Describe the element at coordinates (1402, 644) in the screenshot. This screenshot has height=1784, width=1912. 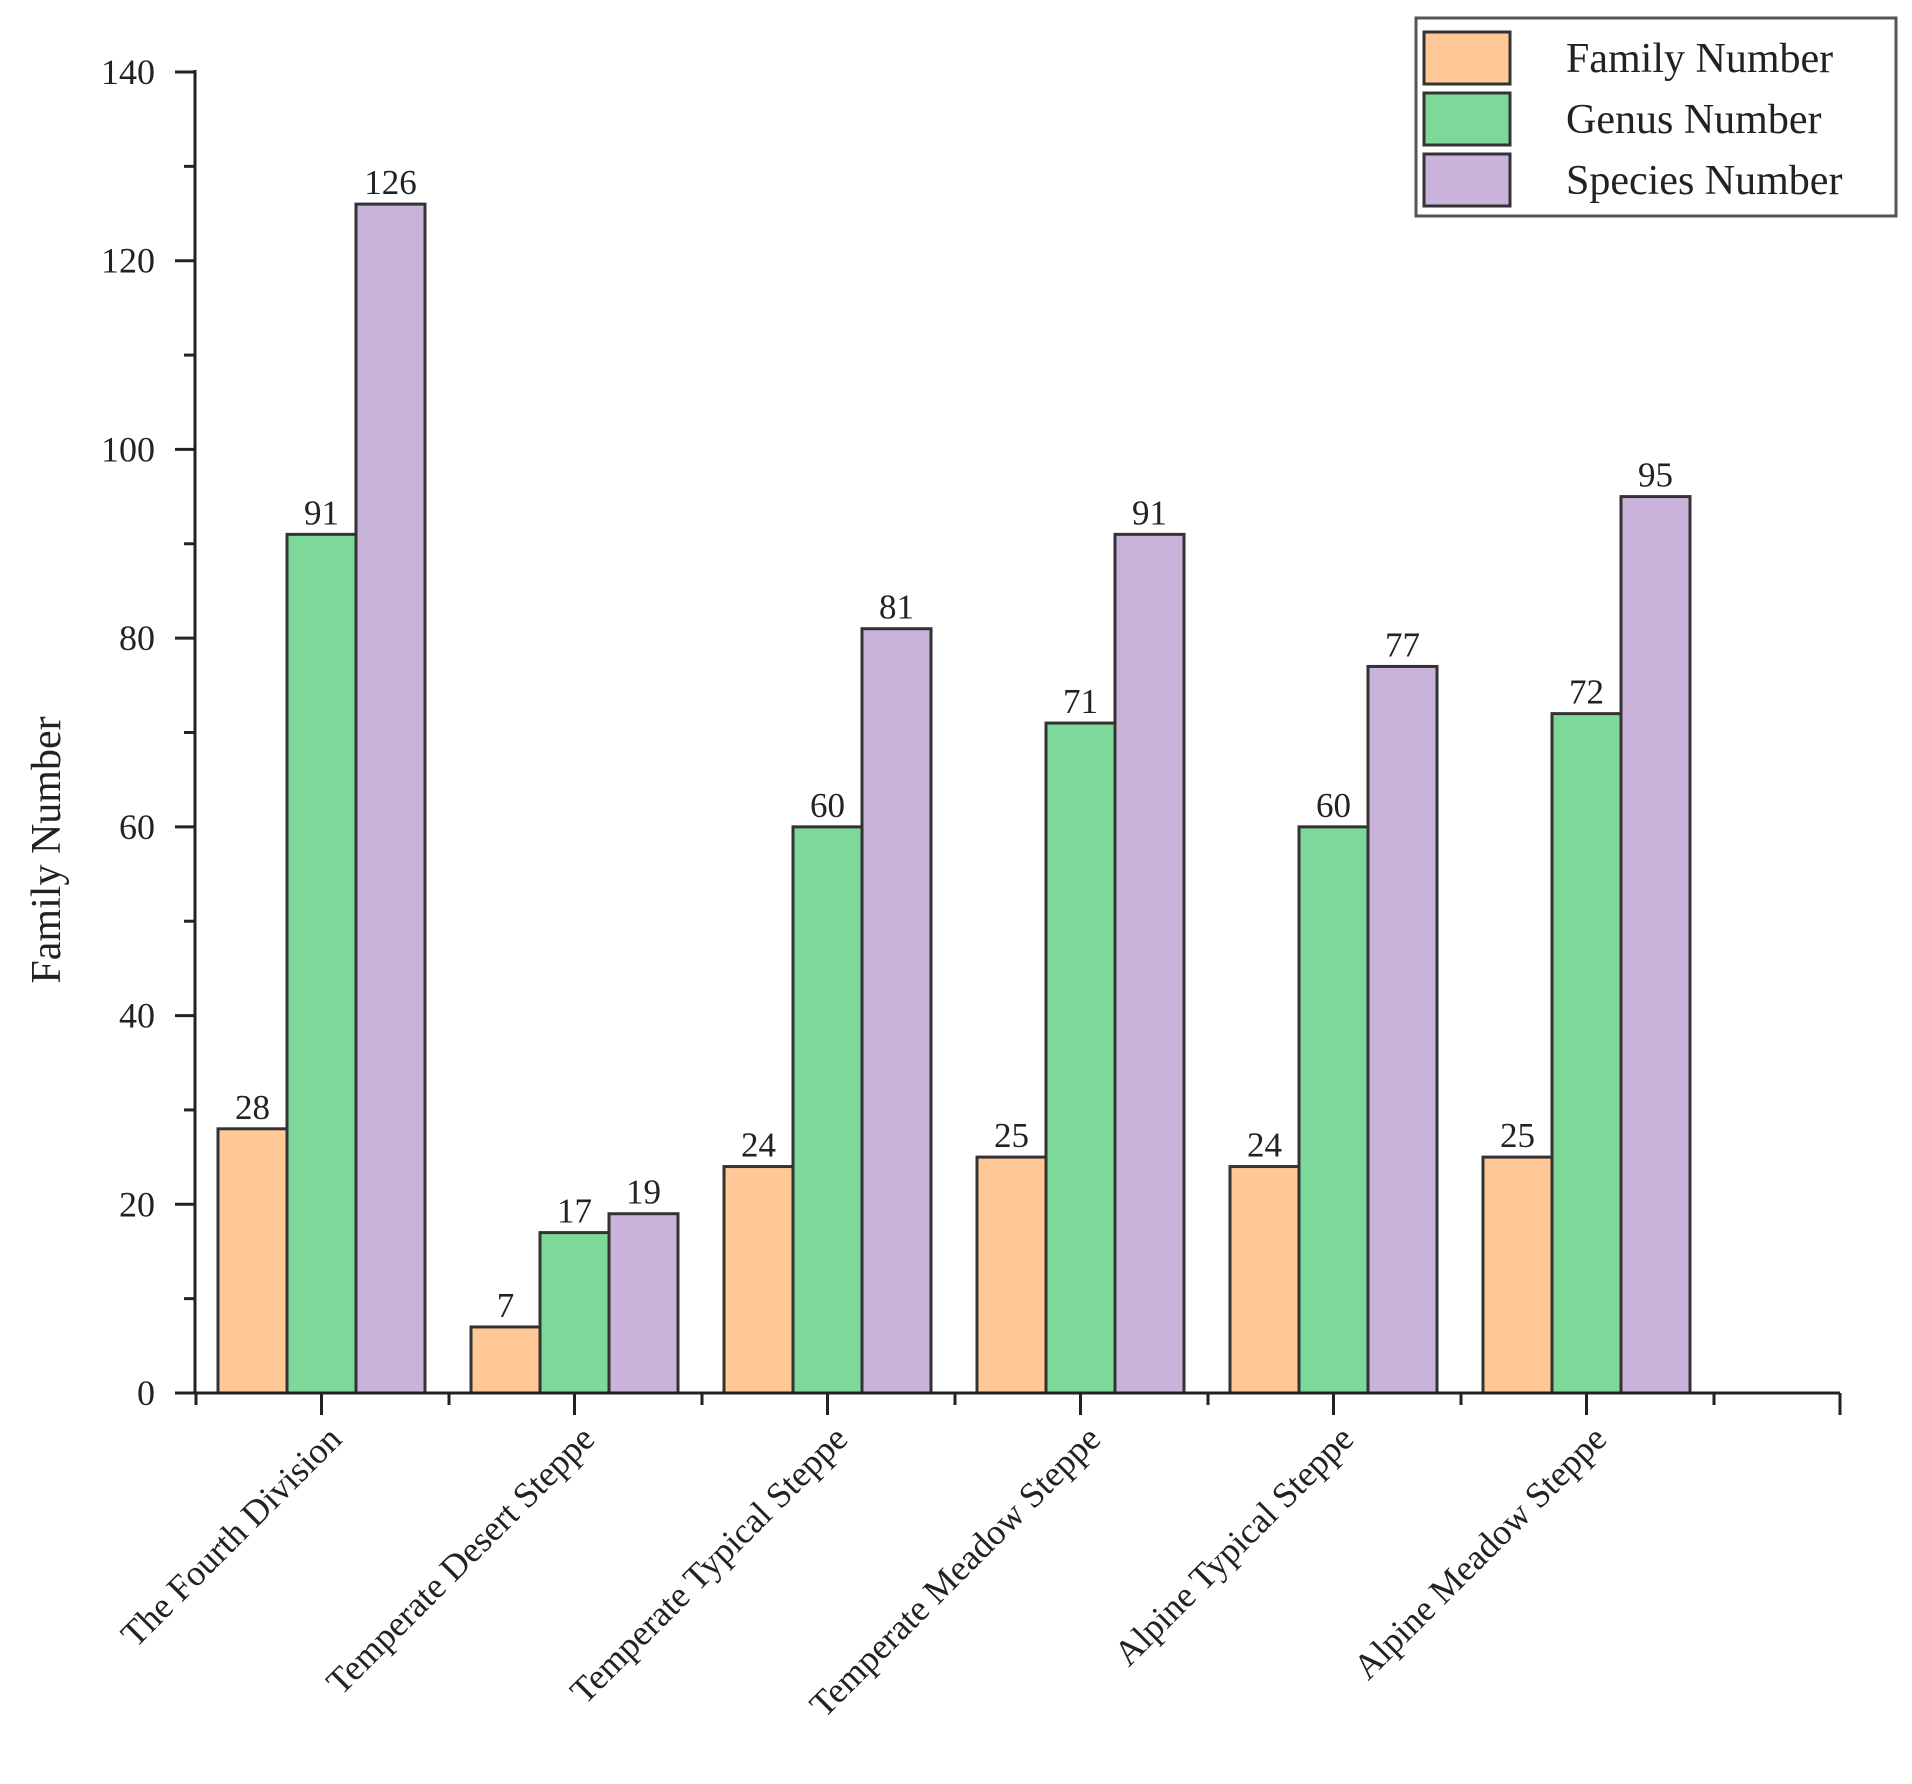
I see `data-label-species-4: 77` at that location.